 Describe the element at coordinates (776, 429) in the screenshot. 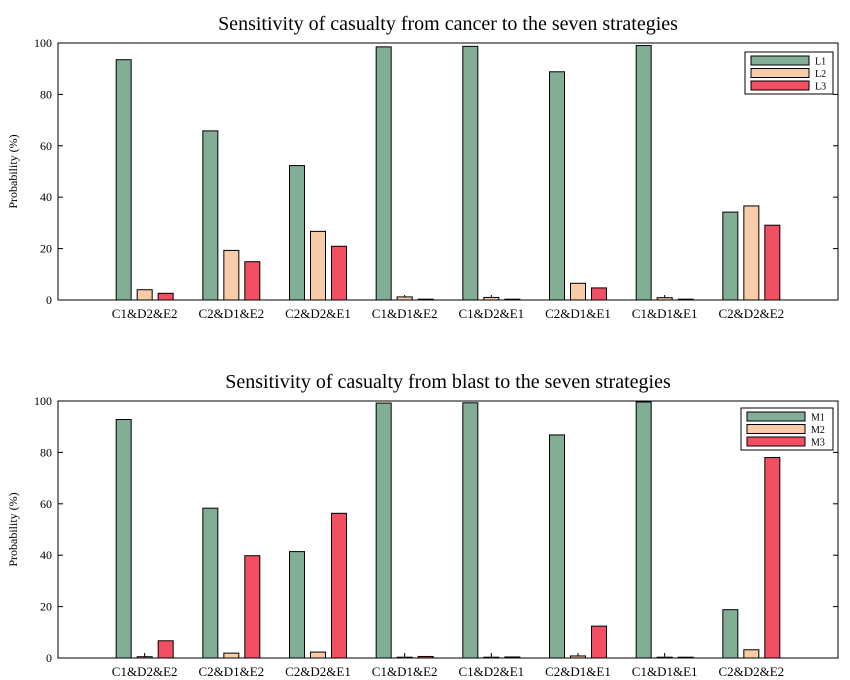

I see `legend-swatch-m2` at that location.